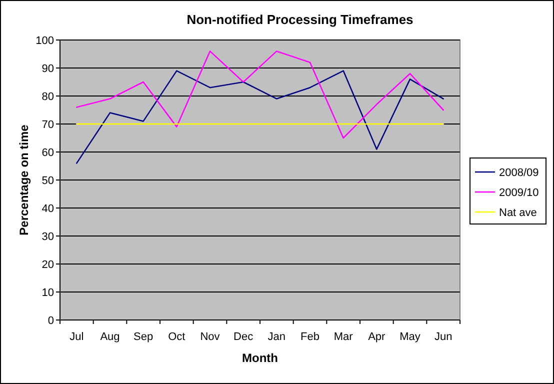  Describe the element at coordinates (377, 337) in the screenshot. I see `x-tick-label: Apr` at that location.